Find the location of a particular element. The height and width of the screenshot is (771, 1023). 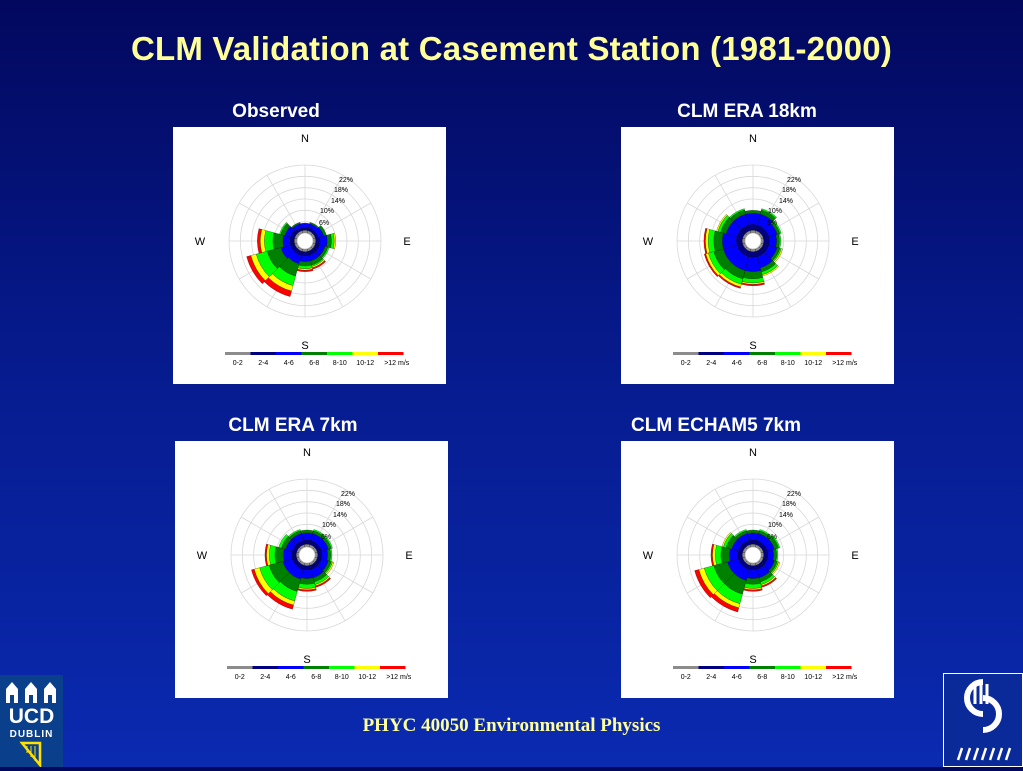

icc-logo is located at coordinates (983, 720).